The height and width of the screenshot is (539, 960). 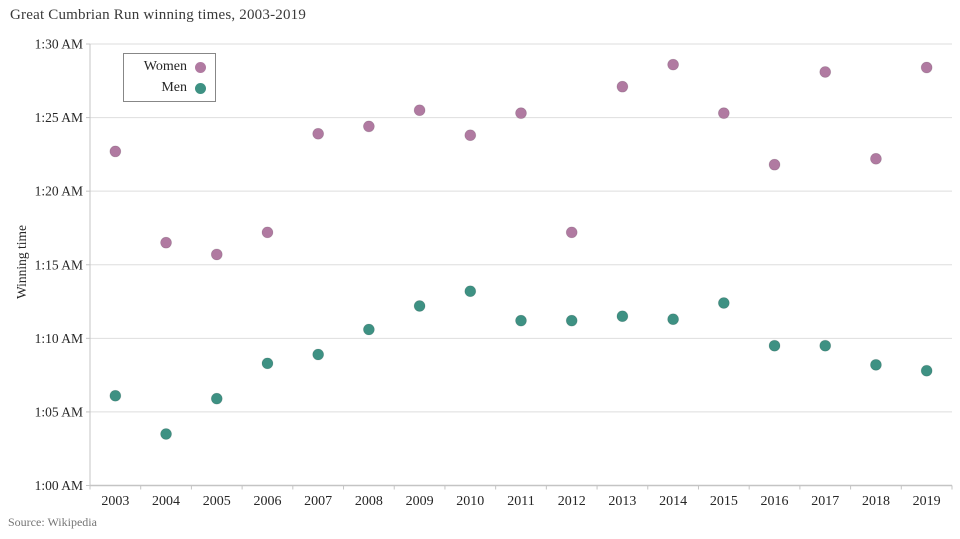 I want to click on legend-box: Women Men, so click(x=169, y=77).